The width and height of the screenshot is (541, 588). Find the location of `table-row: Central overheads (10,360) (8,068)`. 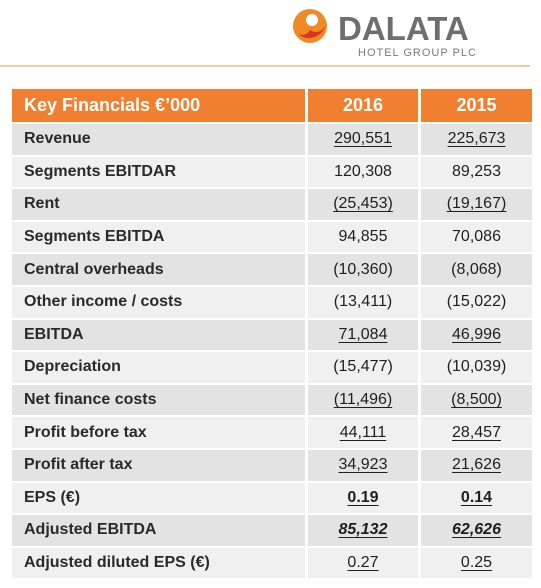

table-row: Central overheads (10,360) (8,068) is located at coordinates (272, 269).